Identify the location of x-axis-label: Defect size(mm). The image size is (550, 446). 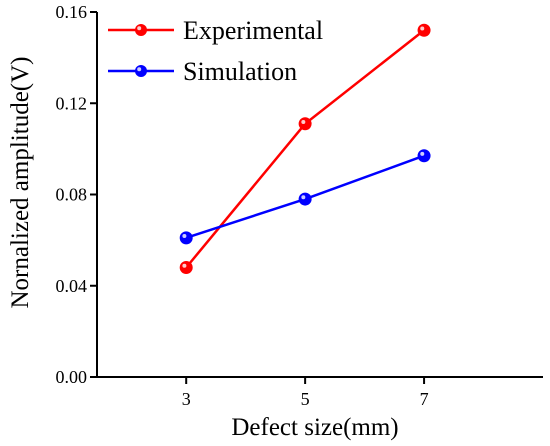
(314, 427).